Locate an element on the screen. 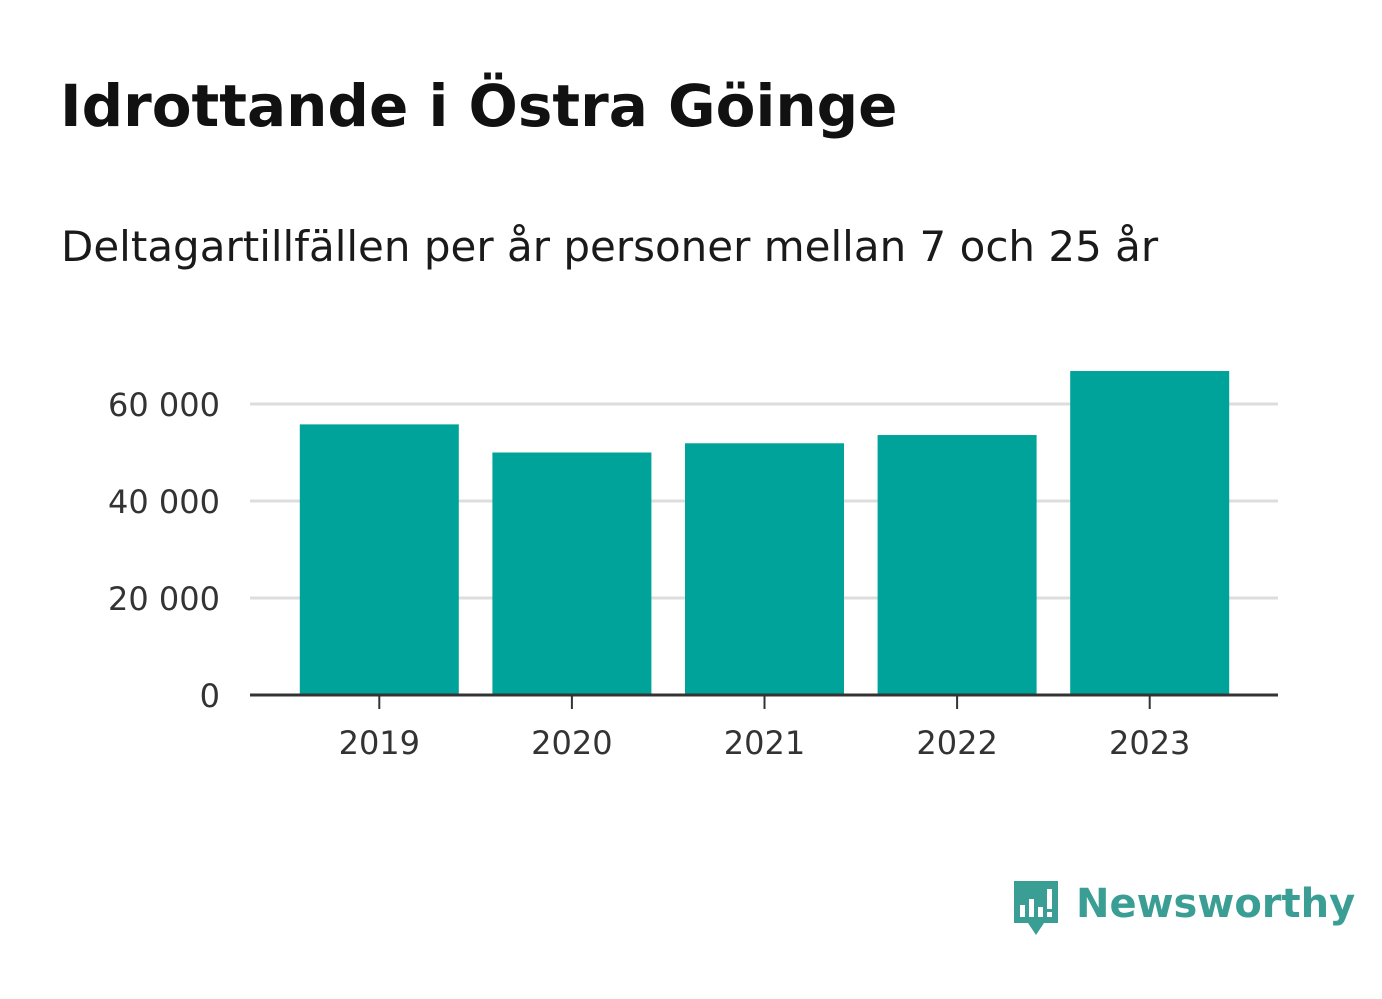 The image size is (1382, 999). x-tick-label: 2022 is located at coordinates (956, 743).